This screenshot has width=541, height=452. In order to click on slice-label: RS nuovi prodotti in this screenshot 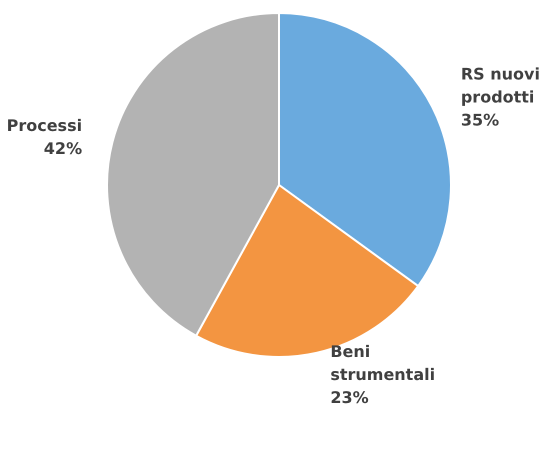, I will do `click(500, 85)`.